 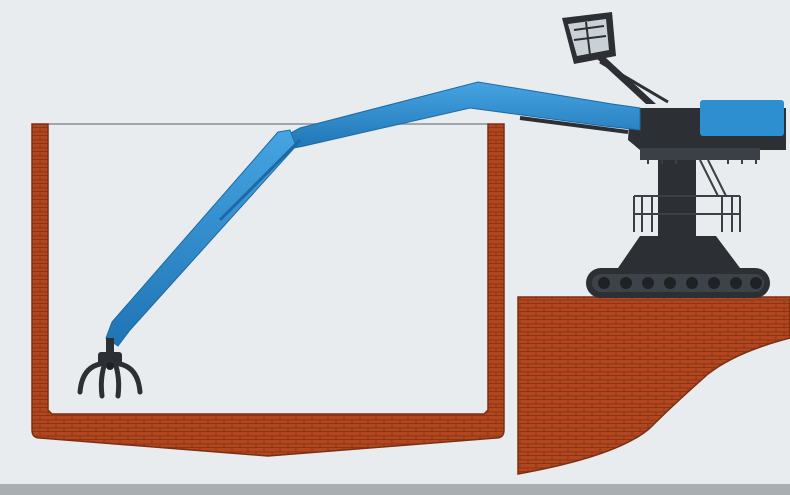 I want to click on boom-cylinder, so click(x=574, y=125).